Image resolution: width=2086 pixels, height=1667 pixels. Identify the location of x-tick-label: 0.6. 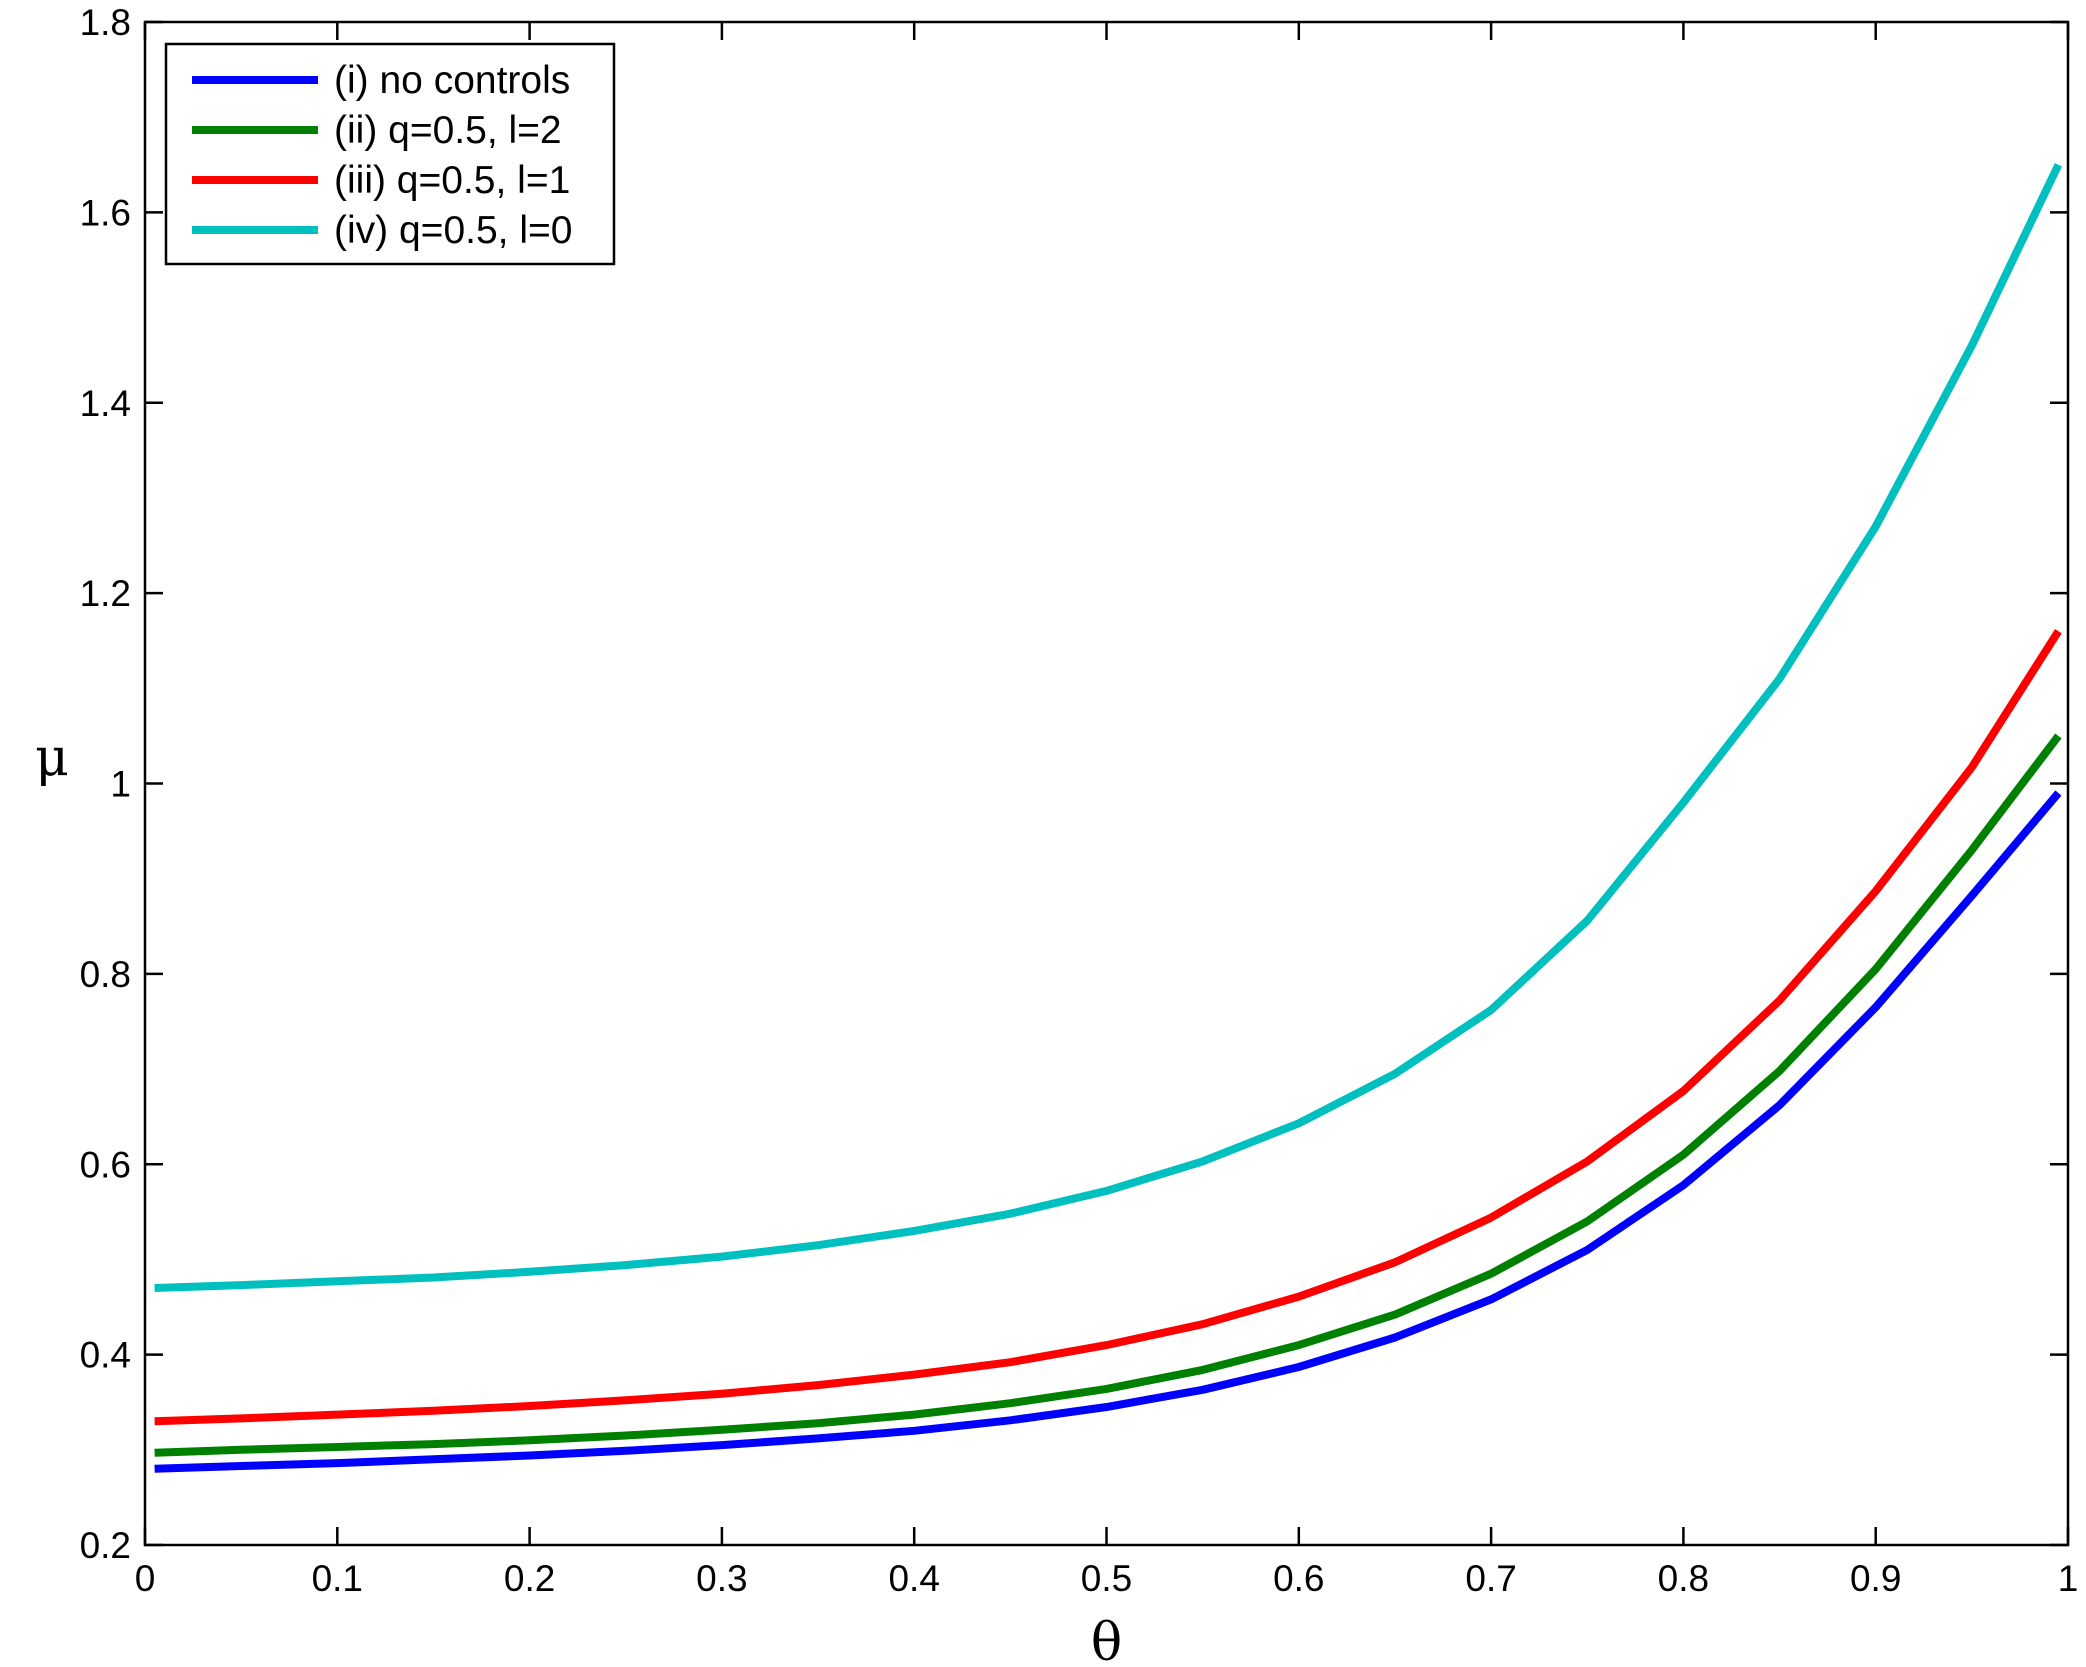
(1298, 1578).